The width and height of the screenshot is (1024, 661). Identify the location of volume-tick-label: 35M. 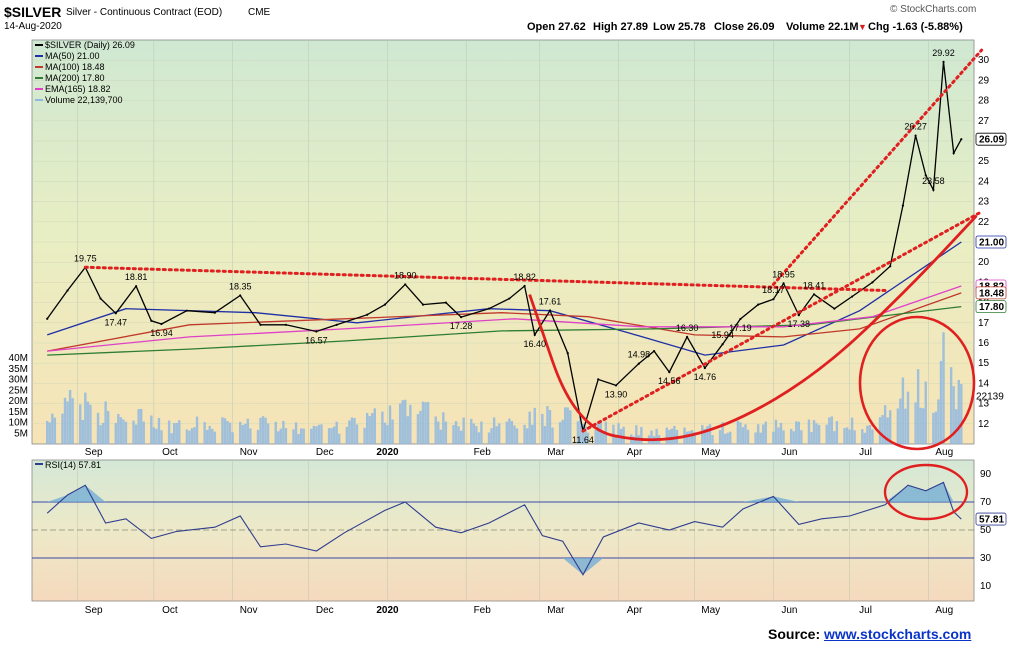
(18, 369).